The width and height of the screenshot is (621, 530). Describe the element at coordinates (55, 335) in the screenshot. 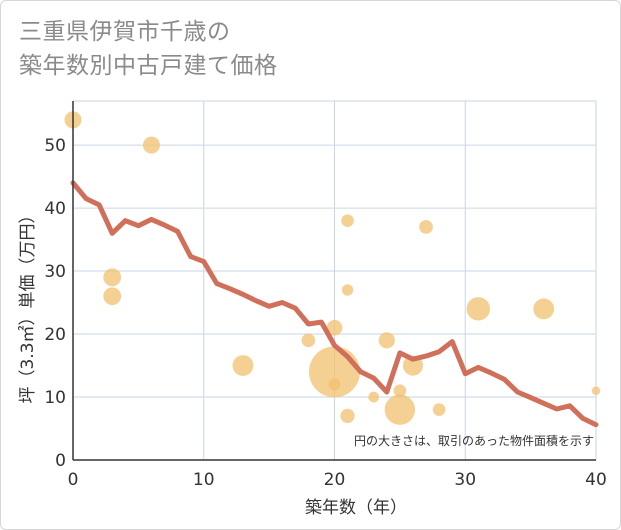

I see `y-tick-label: 20` at that location.